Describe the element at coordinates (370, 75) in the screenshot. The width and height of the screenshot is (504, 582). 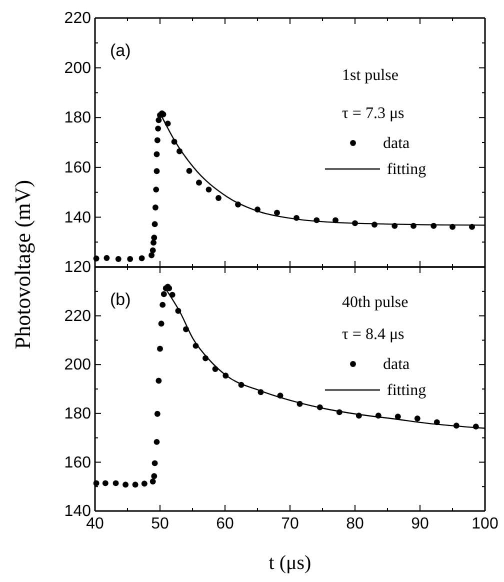
I see `annotation: 1st pulse` at that location.